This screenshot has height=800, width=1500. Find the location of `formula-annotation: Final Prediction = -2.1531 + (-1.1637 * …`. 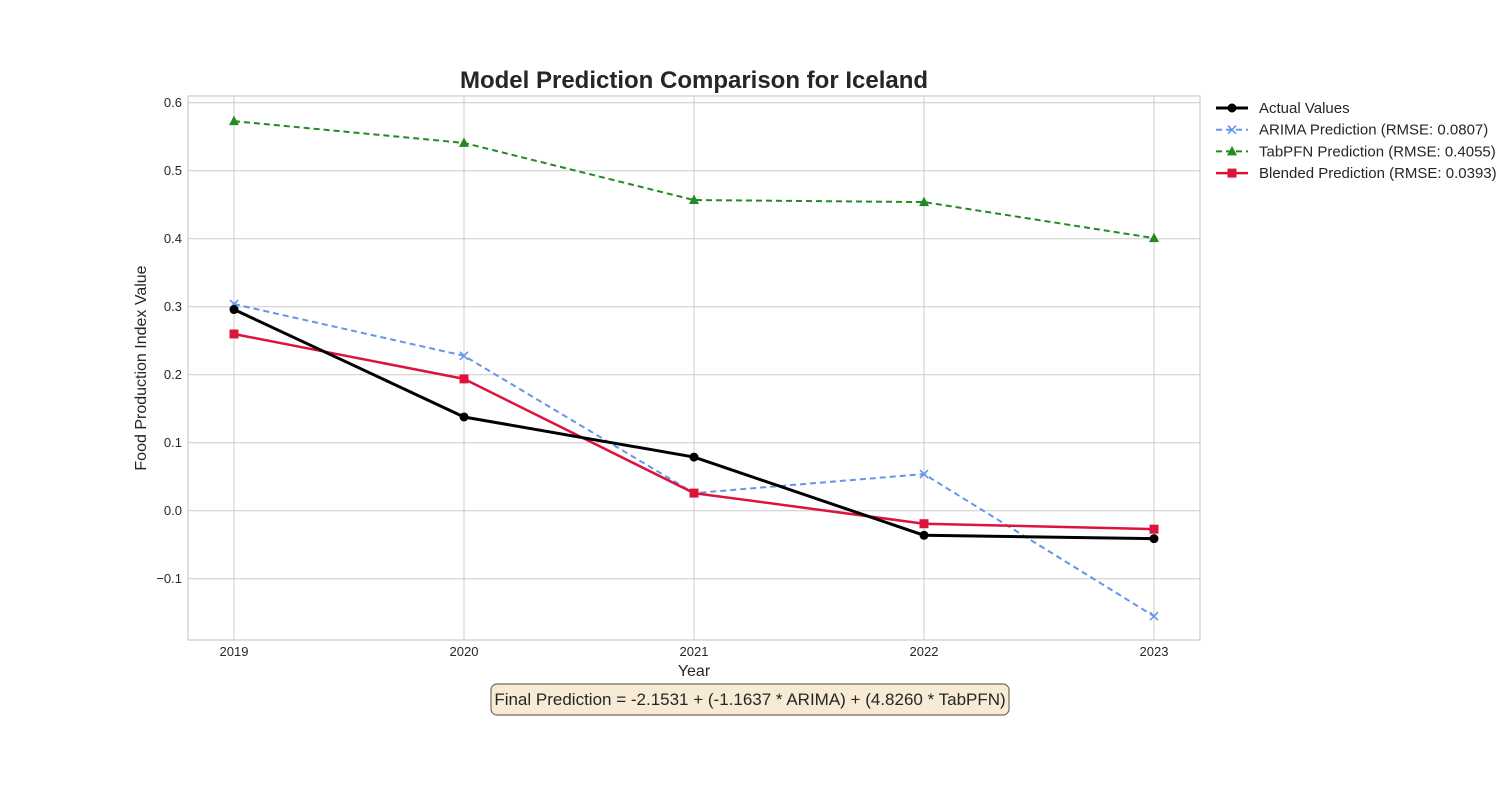

formula-annotation: Final Prediction = -2.1531 + (-1.1637 * … is located at coordinates (750, 699).